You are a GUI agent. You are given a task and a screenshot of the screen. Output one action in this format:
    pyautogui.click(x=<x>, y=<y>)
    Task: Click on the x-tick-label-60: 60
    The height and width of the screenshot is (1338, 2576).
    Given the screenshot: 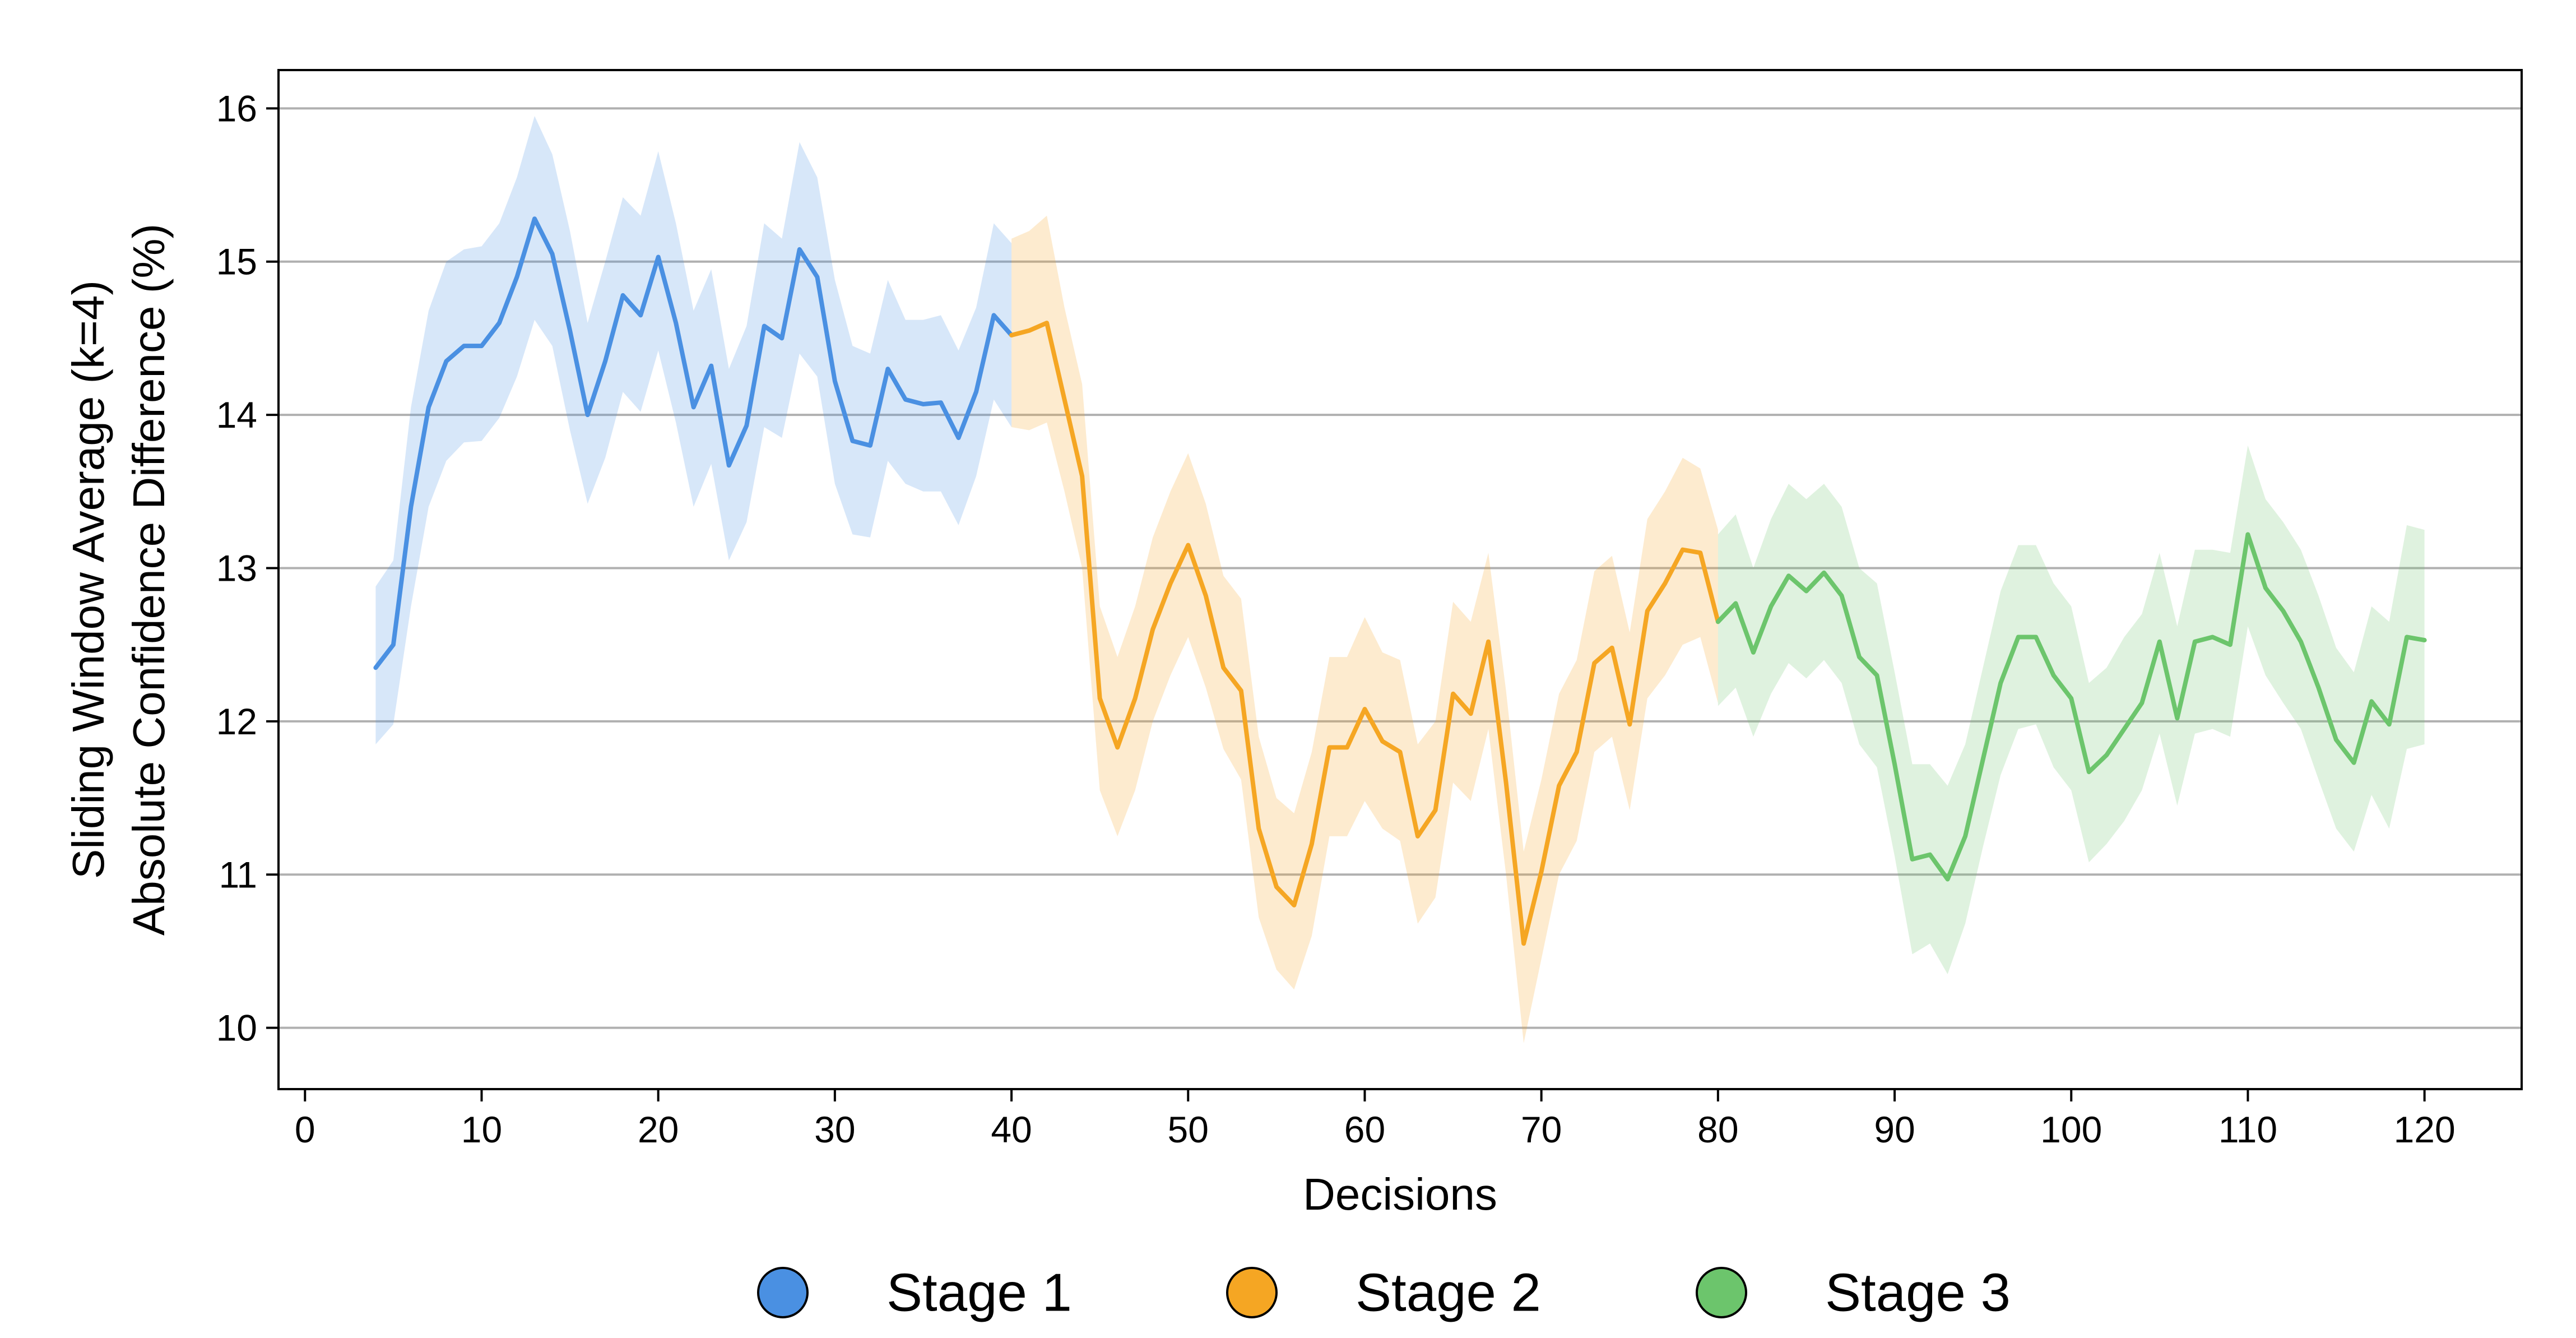 What is the action you would take?
    pyautogui.click(x=1365, y=1129)
    